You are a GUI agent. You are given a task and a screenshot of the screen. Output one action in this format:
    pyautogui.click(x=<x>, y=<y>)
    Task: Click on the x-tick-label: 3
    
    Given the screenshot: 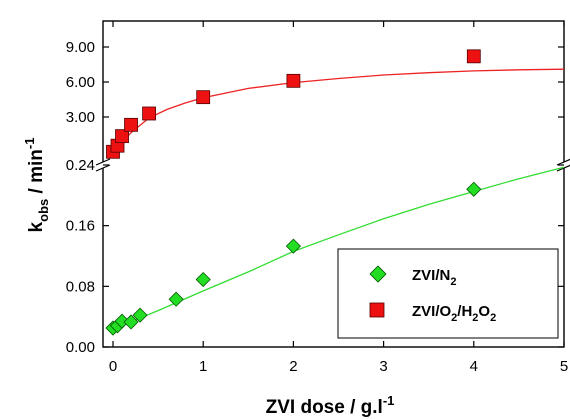 What is the action you would take?
    pyautogui.click(x=383, y=366)
    